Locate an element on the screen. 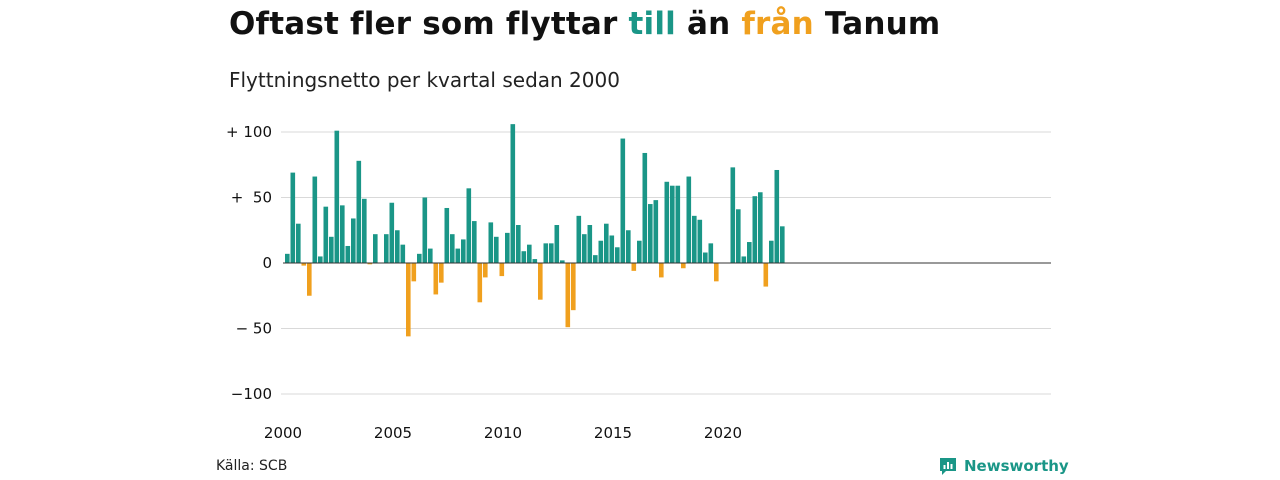  y-tick-label: −100 is located at coordinates (251, 394).